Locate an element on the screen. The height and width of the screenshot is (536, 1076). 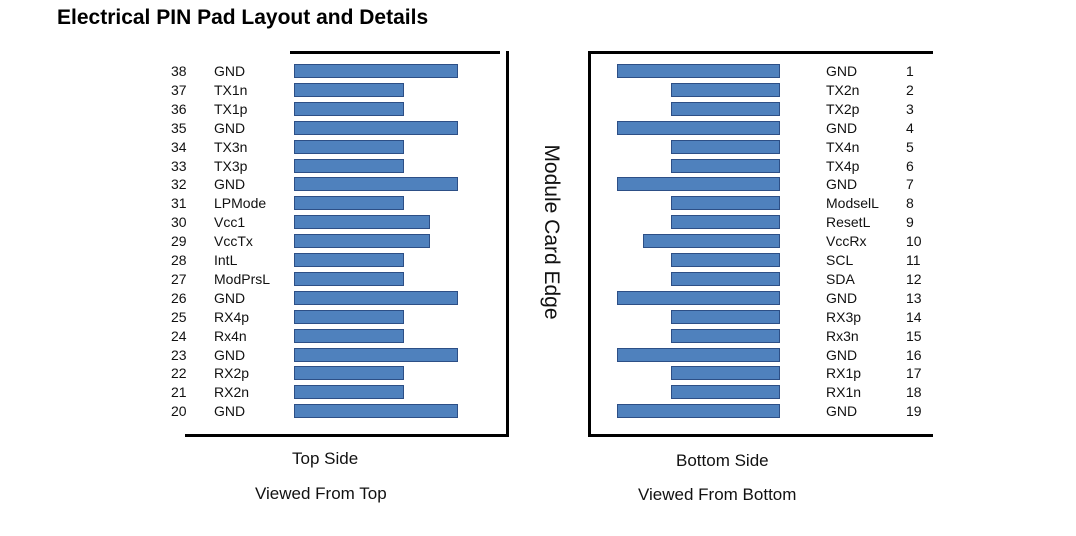
pin-number: 7 is located at coordinates (910, 184).